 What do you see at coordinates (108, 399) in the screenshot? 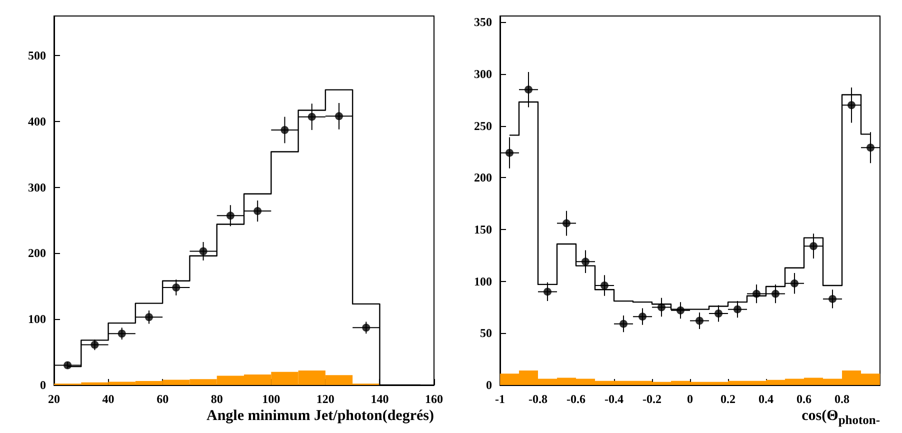
I see `x-tick-label: 40` at bounding box center [108, 399].